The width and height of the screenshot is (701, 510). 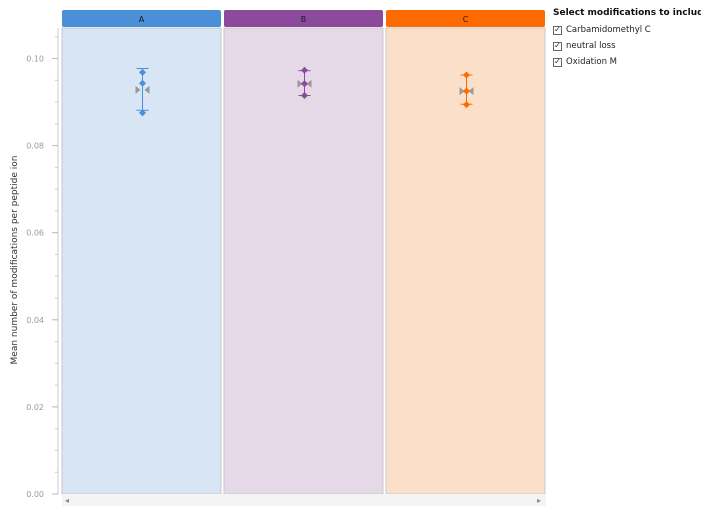 I want to click on y-tick-label: 0.04, so click(x=35, y=320).